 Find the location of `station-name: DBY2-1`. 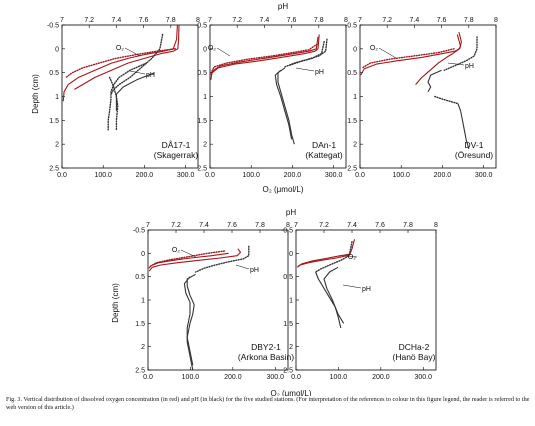

station-name: DBY2-1 is located at coordinates (266, 347).